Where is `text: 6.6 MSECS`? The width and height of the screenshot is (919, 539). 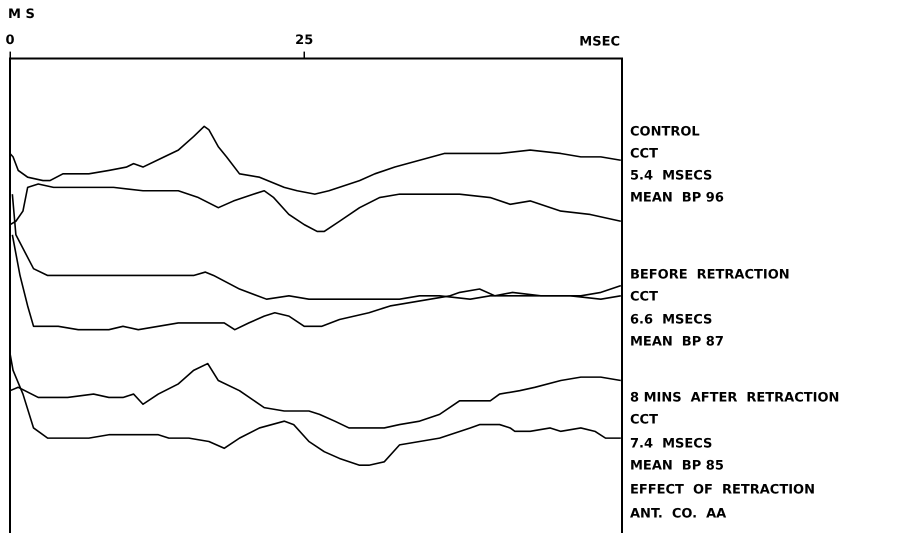 text: 6.6 MSECS is located at coordinates (671, 320).